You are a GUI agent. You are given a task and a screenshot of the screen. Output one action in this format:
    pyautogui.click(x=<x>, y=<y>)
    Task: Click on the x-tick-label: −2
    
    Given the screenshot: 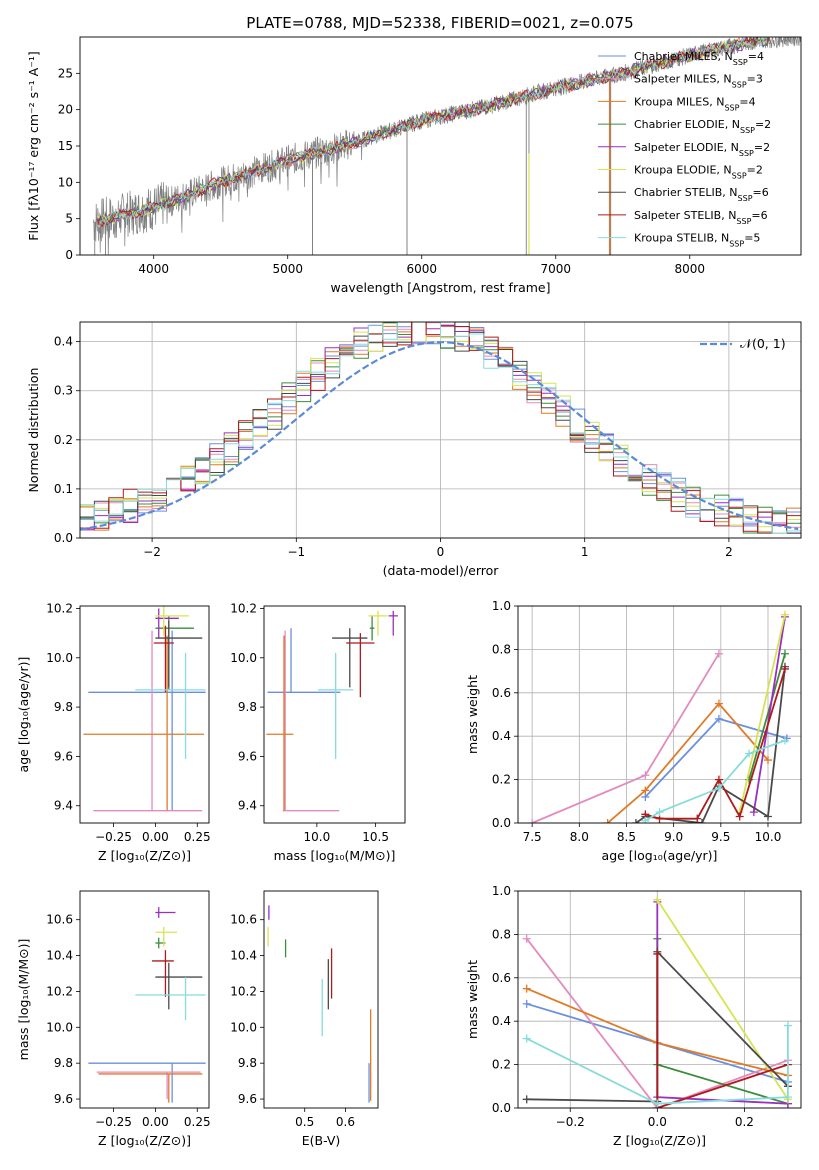 What is the action you would take?
    pyautogui.click(x=152, y=552)
    